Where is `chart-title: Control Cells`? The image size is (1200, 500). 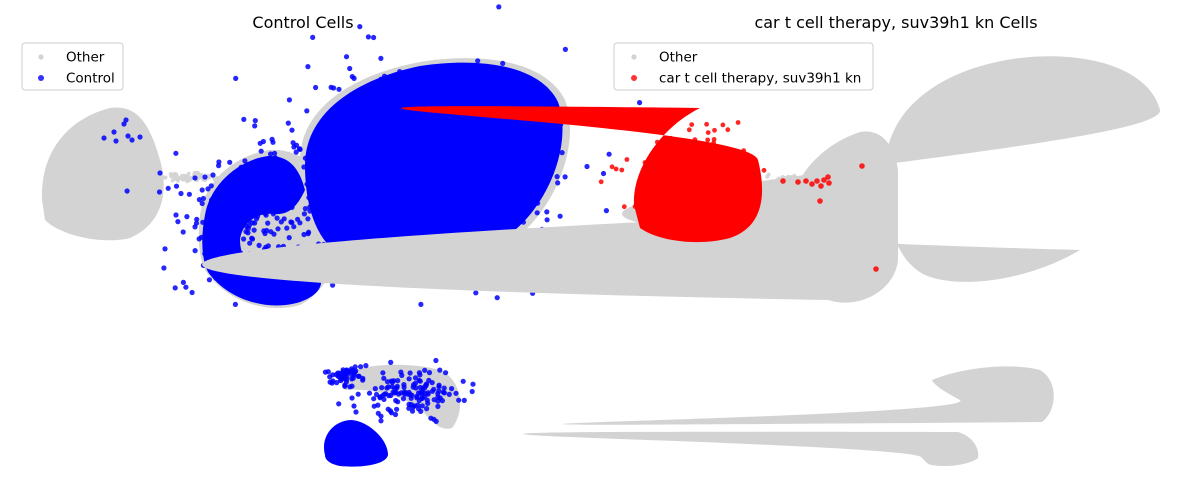
chart-title: Control Cells is located at coordinates (302, 22).